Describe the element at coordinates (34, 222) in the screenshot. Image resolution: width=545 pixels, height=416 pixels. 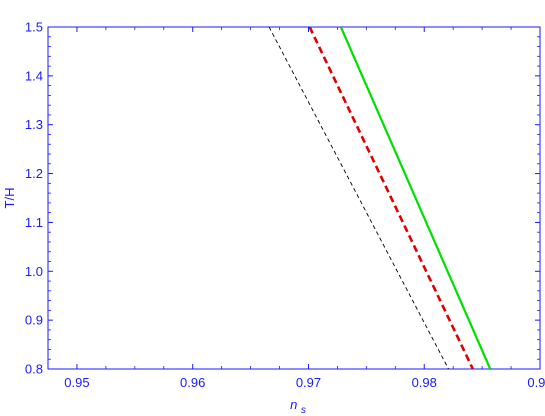
I see `y-tick-label: 1.1` at that location.